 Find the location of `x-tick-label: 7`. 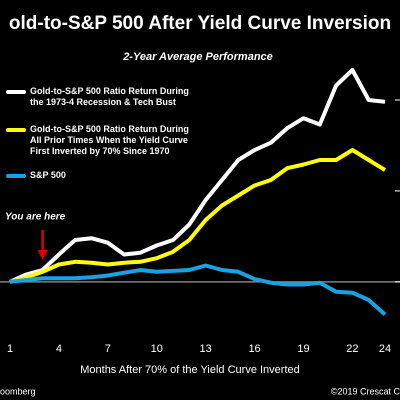

x-tick-label: 7 is located at coordinates (108, 349).